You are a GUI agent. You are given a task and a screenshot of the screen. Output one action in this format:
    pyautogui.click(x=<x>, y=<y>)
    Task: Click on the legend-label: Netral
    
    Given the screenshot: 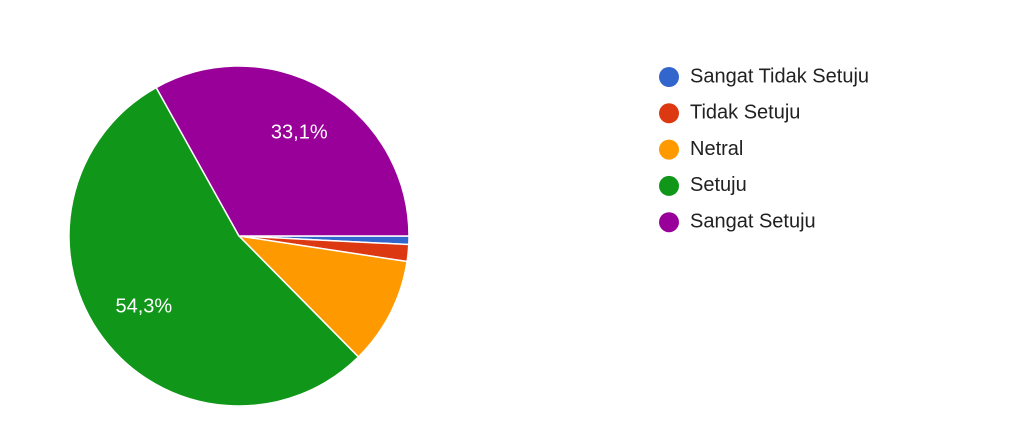 What is the action you would take?
    pyautogui.click(x=716, y=149)
    